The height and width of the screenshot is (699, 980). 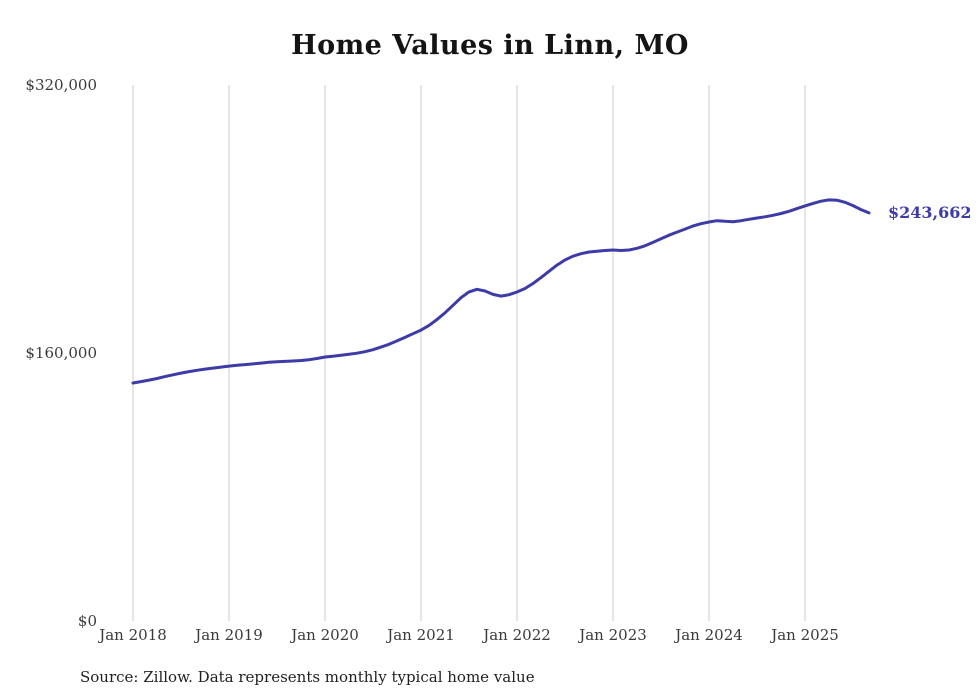 I want to click on x-tick-label-jan-2021: Jan 2021, so click(x=421, y=635).